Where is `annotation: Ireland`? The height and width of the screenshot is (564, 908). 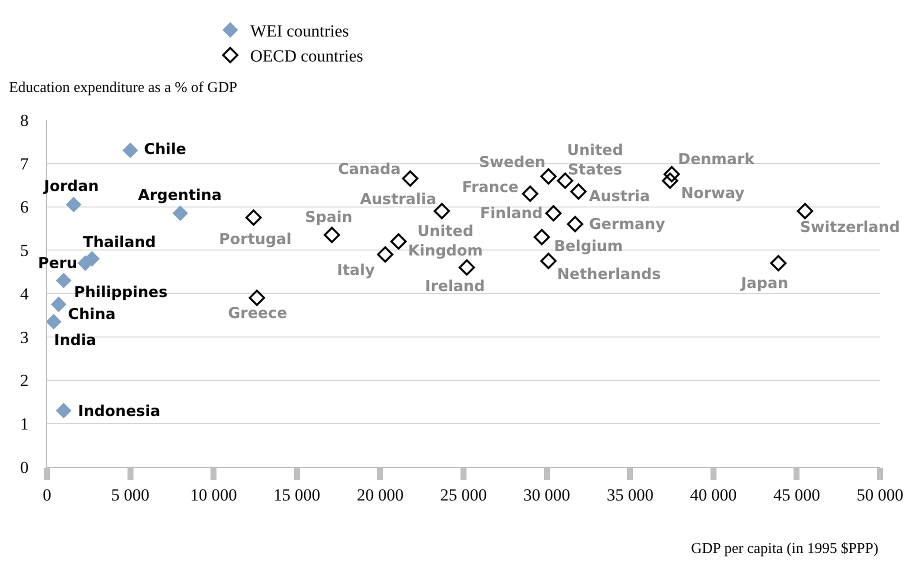
annotation: Ireland is located at coordinates (455, 286).